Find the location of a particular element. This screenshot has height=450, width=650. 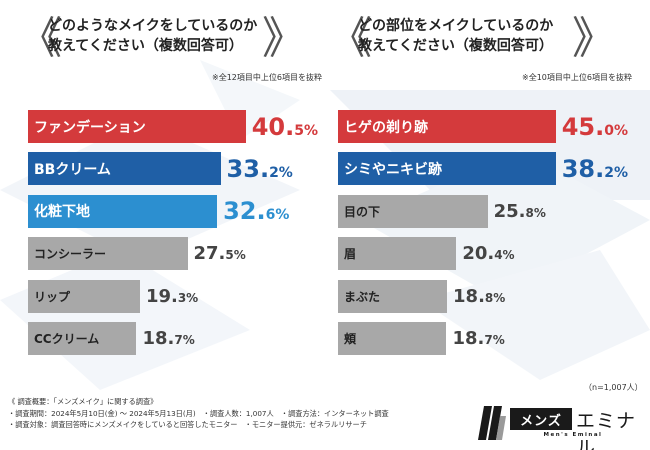

bar-row: シミやニキビ跡 38. 2% is located at coordinates (483, 169).